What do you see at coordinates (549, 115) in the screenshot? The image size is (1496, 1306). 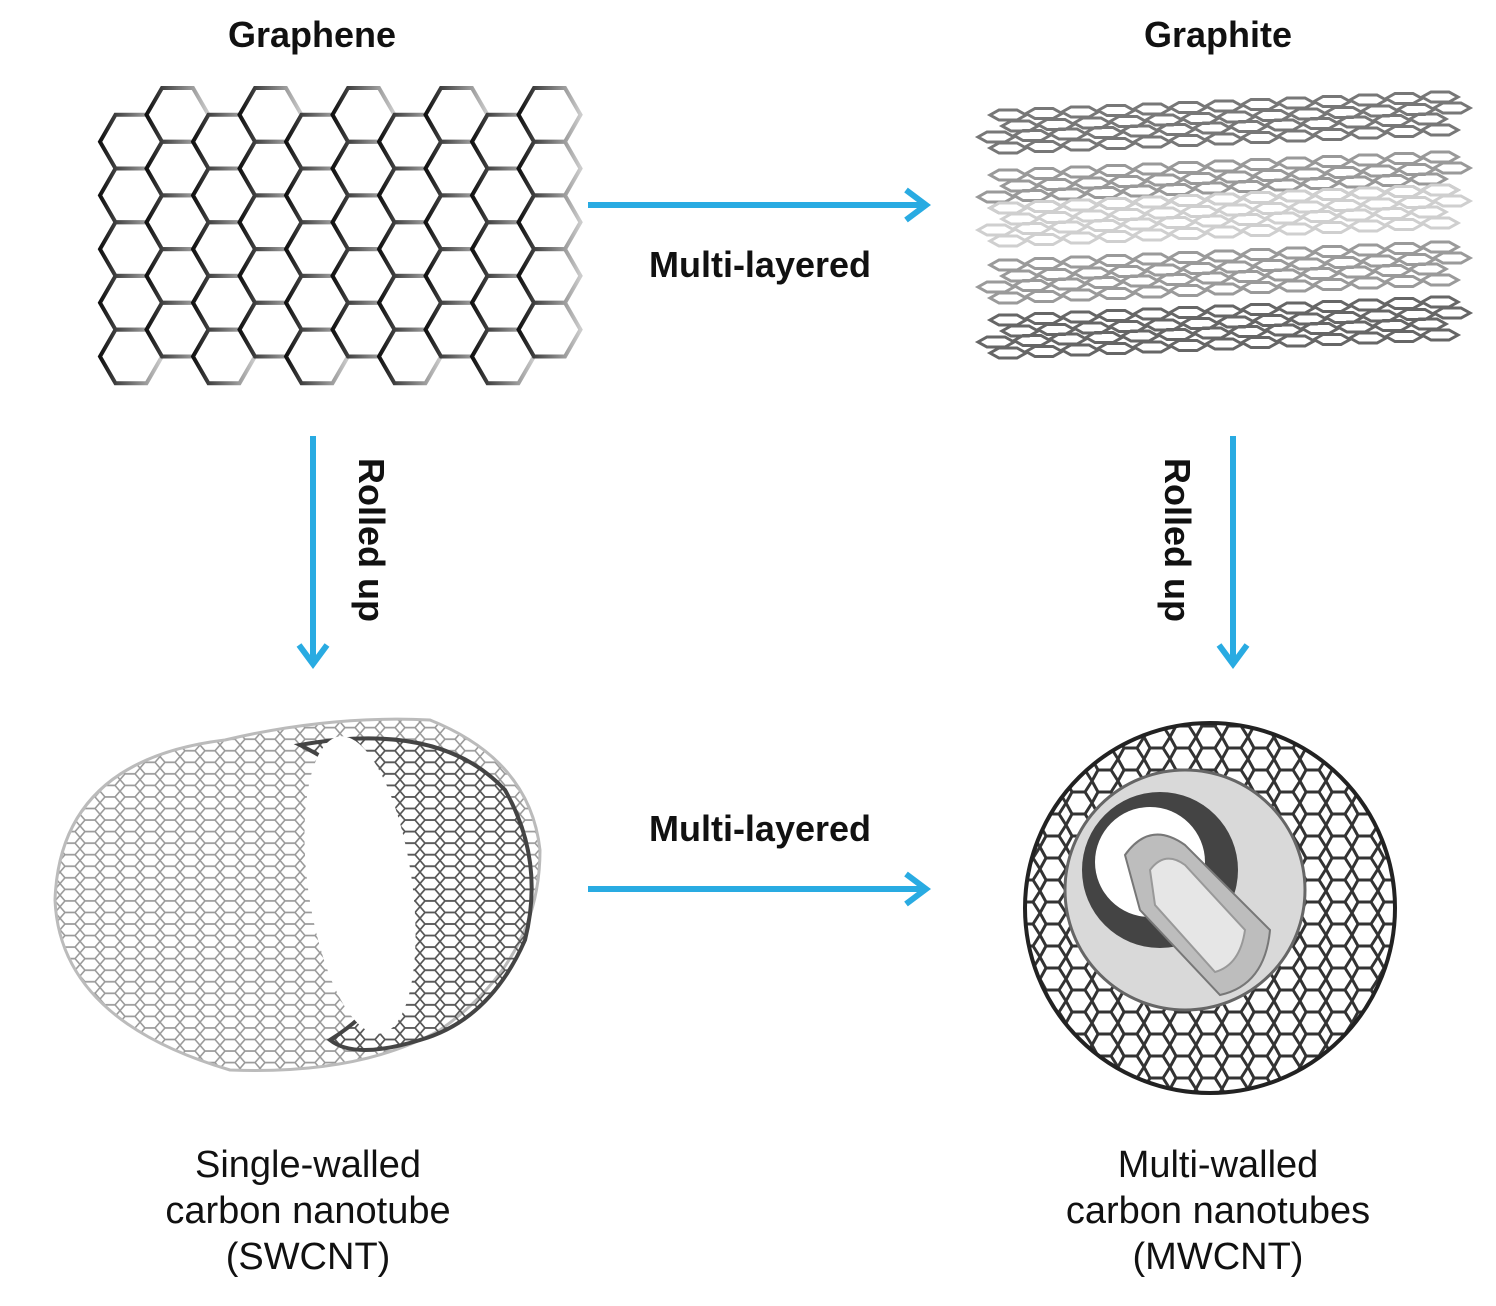 I see `graphene-hexagon` at bounding box center [549, 115].